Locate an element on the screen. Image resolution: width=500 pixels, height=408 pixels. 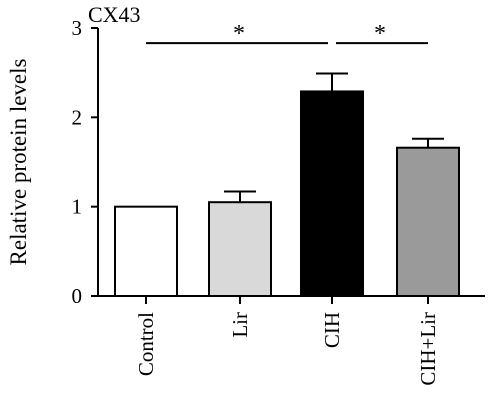
x-tick-label-2: CIH is located at coordinates (332, 330).